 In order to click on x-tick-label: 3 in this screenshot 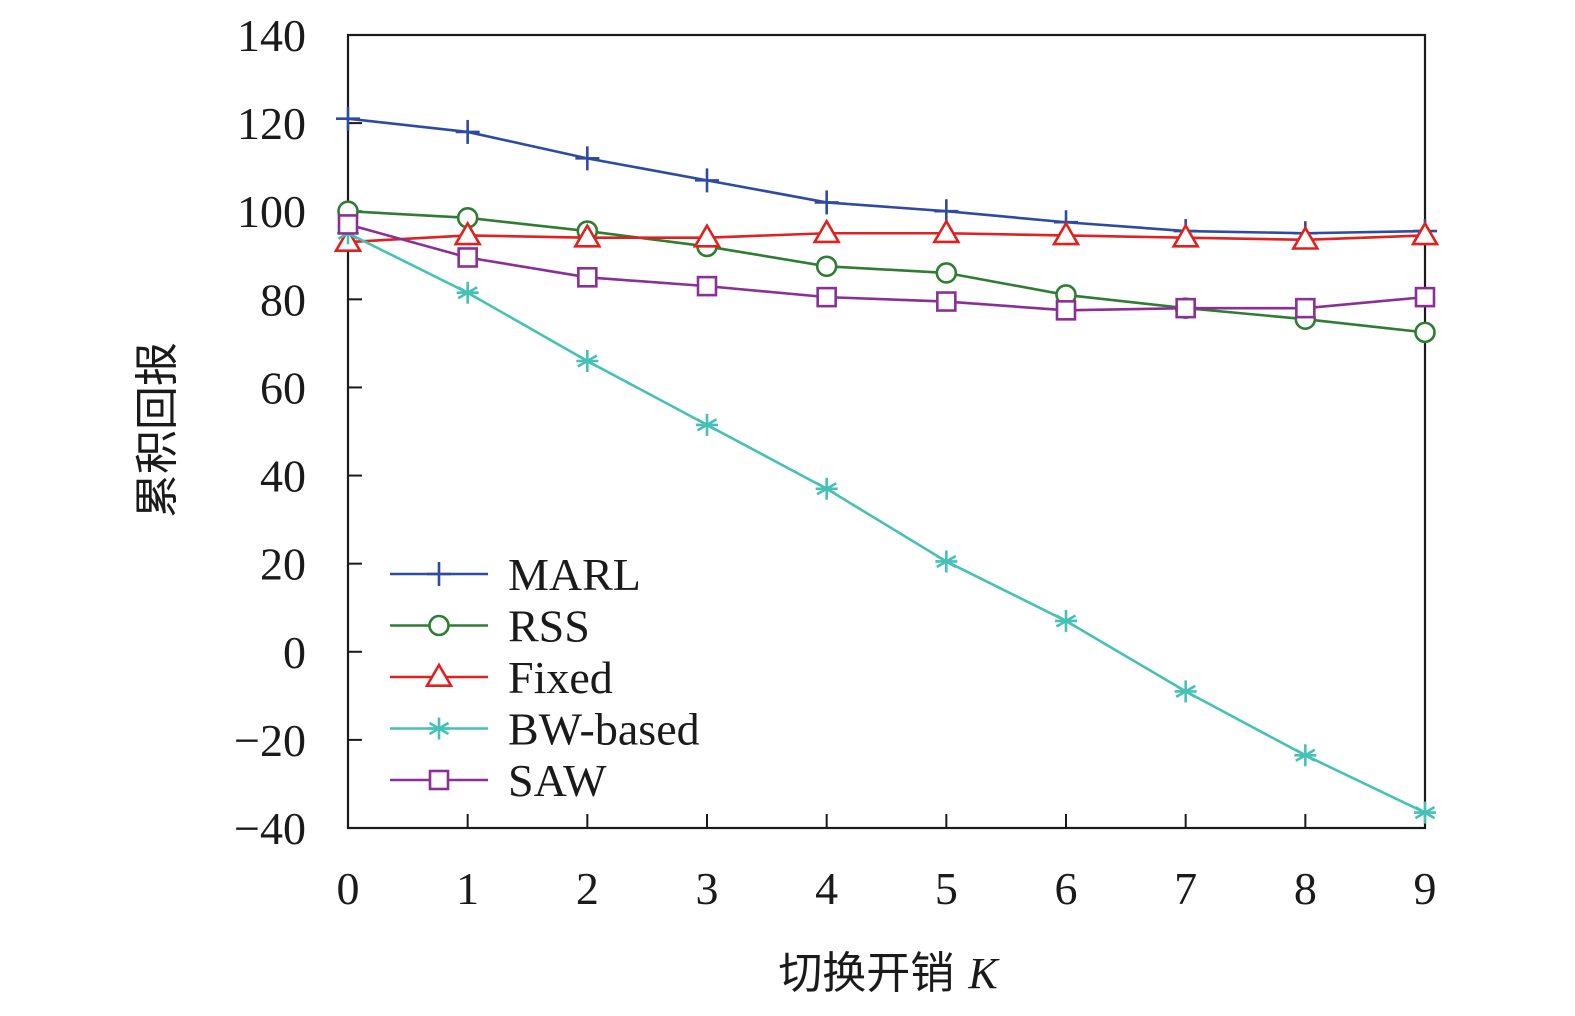, I will do `click(707, 888)`.